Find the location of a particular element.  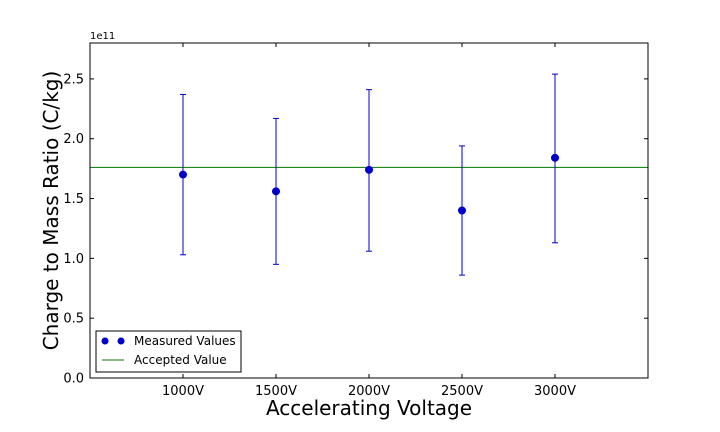

y-tick-label: 0.0 is located at coordinates (73, 379).